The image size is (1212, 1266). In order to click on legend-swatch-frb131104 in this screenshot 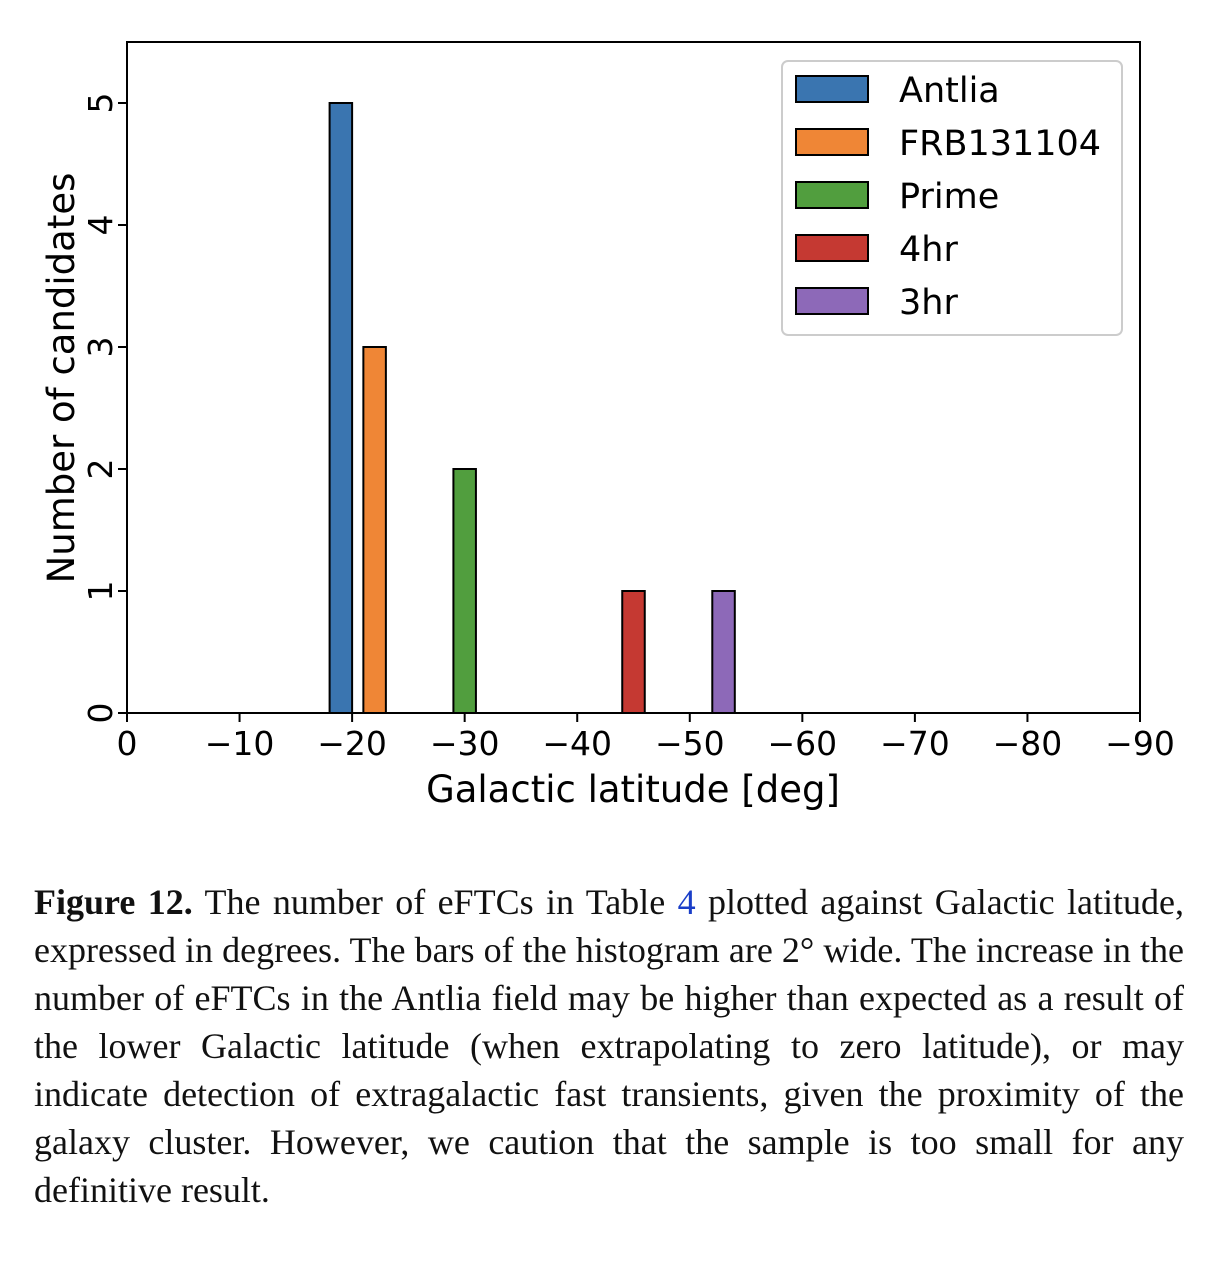, I will do `click(832, 142)`.